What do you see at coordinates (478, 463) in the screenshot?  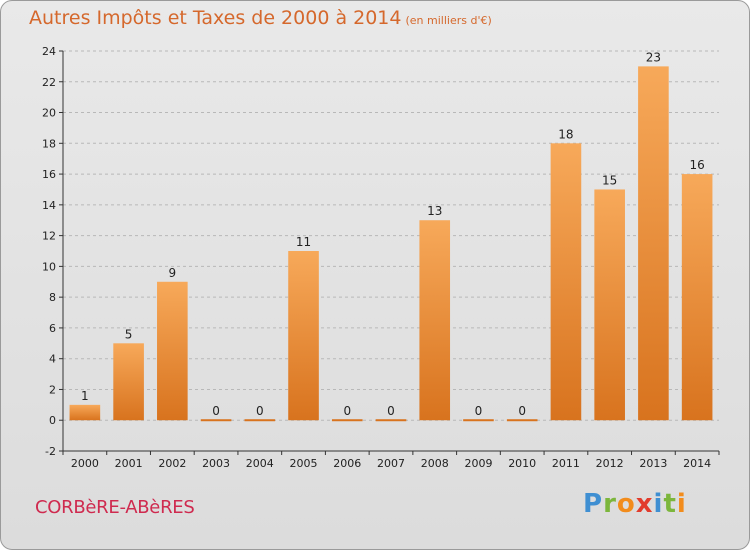 I see `x-tick-label: 2009` at bounding box center [478, 463].